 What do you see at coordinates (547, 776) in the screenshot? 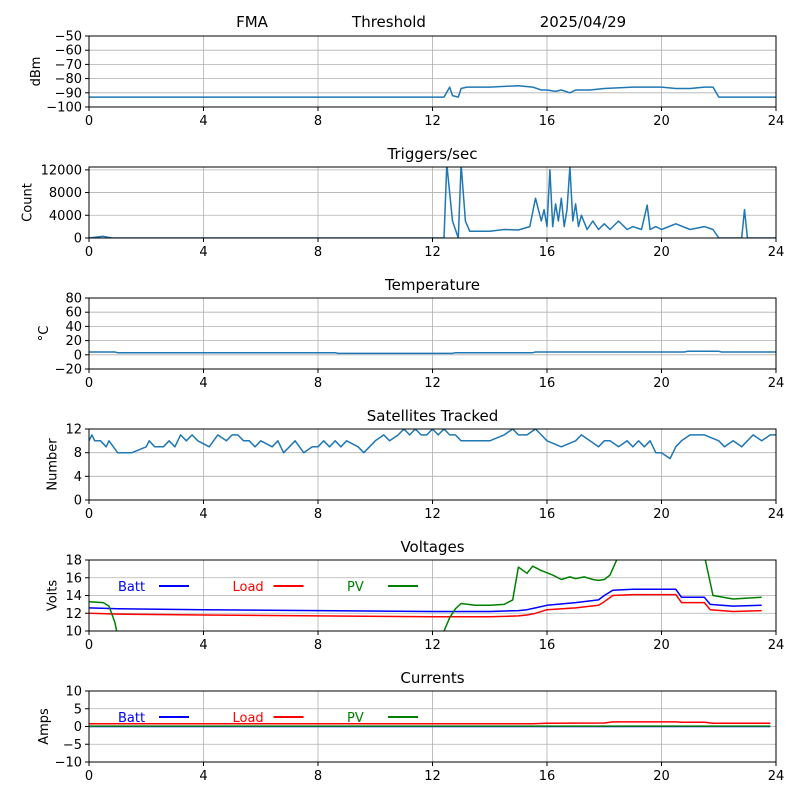
I see `currents-xtick-label: 16` at bounding box center [547, 776].